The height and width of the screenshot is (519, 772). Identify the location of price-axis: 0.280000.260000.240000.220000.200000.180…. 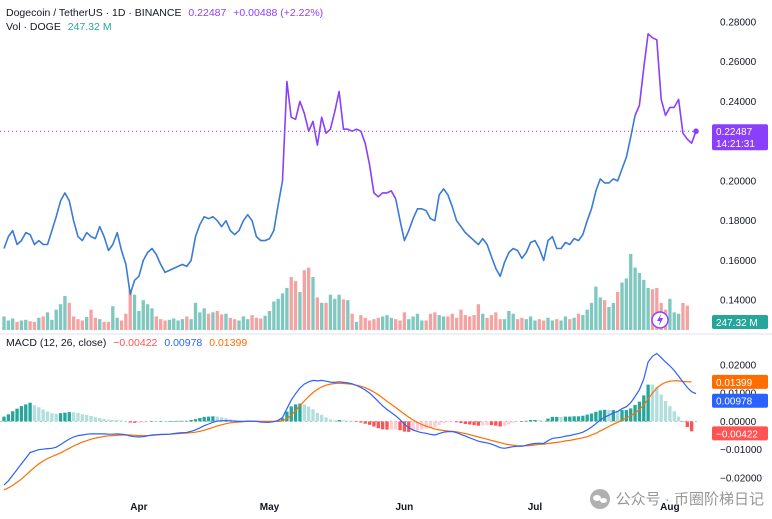
(741, 250).